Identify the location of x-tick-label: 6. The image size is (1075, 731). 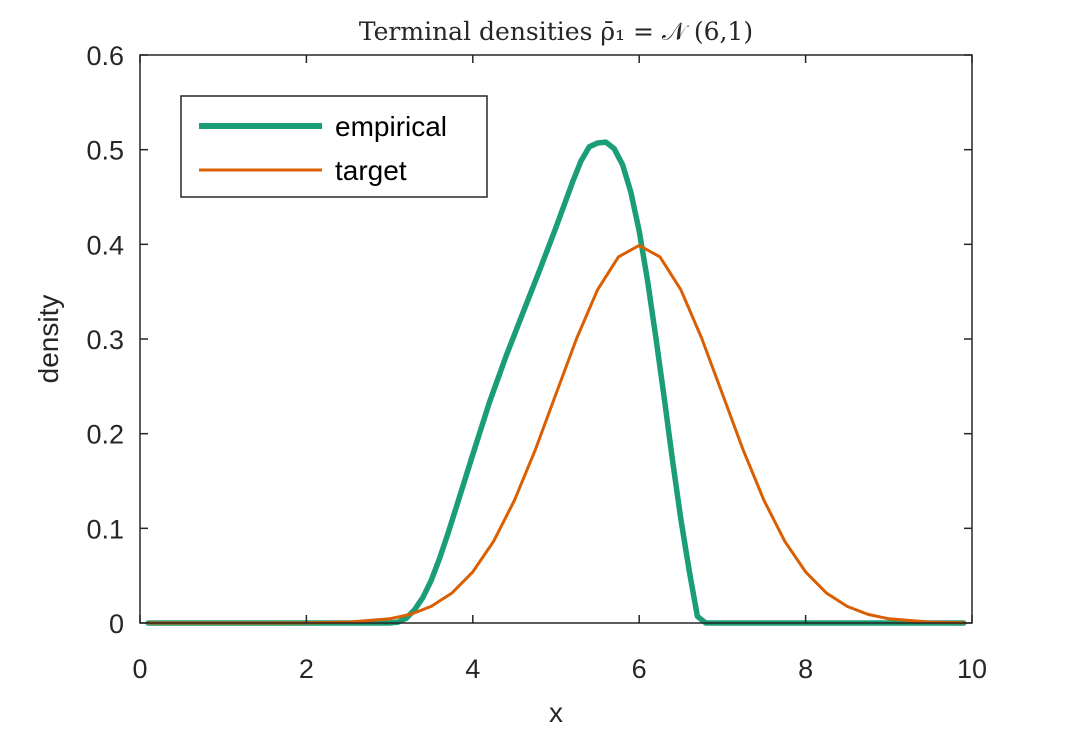
(639, 669).